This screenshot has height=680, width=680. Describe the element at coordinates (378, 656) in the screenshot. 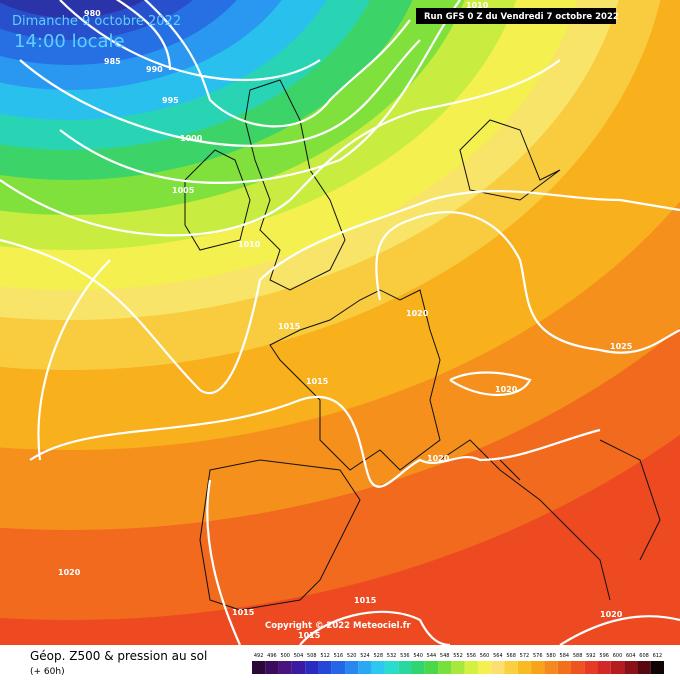

I see `colorbar-label: 528` at that location.